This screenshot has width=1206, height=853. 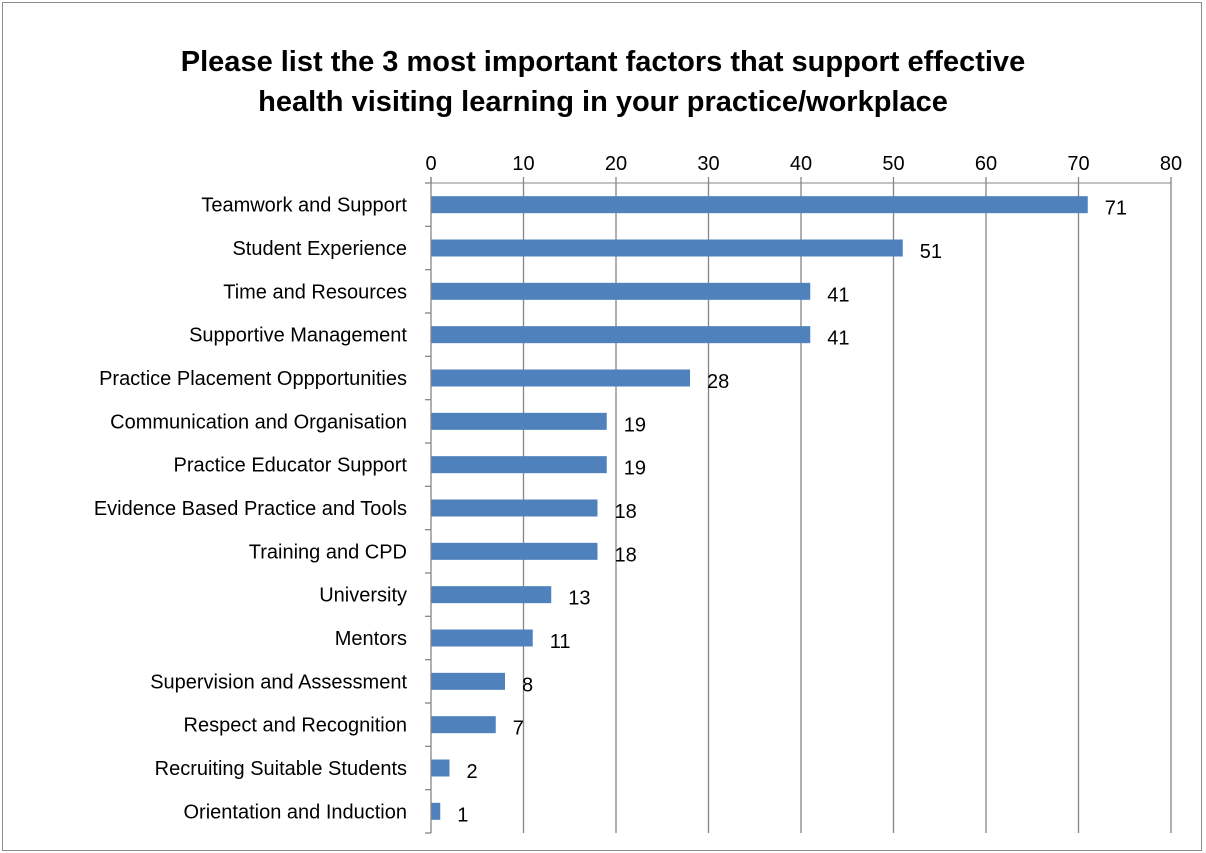 I want to click on category-label-6: Communication and Organisation, so click(x=258, y=422).